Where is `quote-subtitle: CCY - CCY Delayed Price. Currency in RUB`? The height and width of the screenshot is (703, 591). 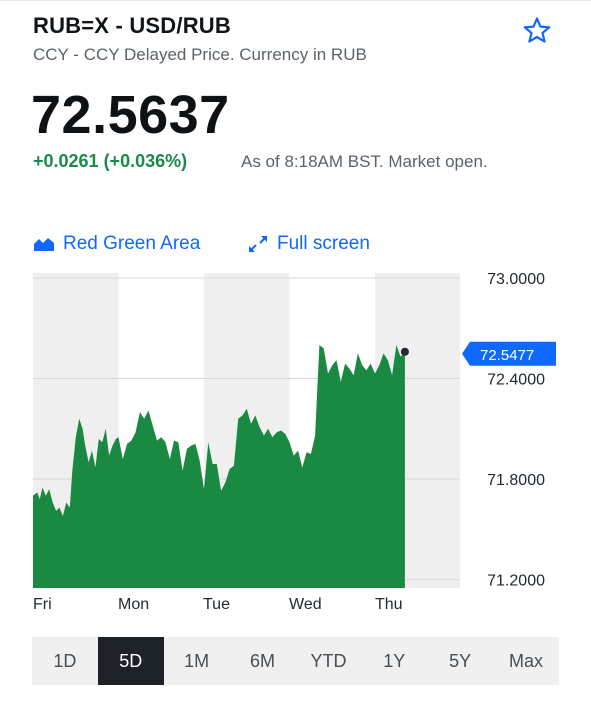
quote-subtitle: CCY - CCY Delayed Price. Currency in RUB is located at coordinates (200, 54).